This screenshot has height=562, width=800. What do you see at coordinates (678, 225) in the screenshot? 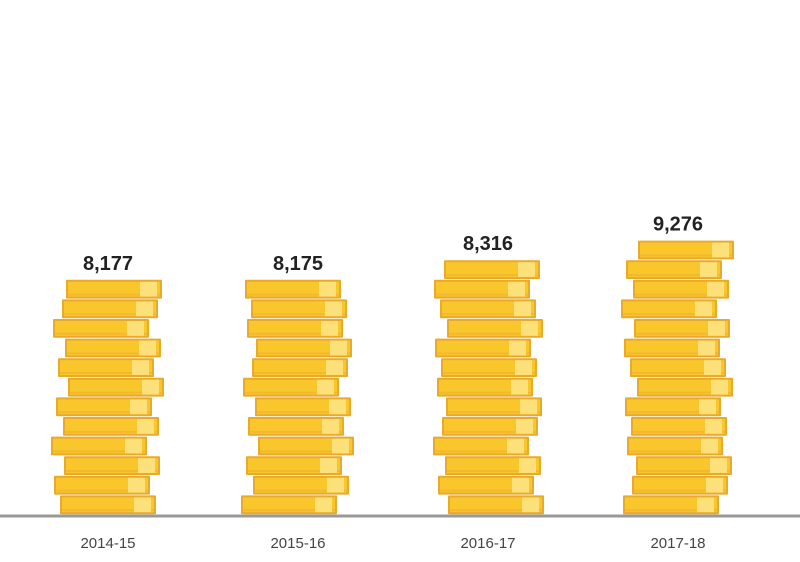
I see `value-label: 9,276` at bounding box center [678, 225].